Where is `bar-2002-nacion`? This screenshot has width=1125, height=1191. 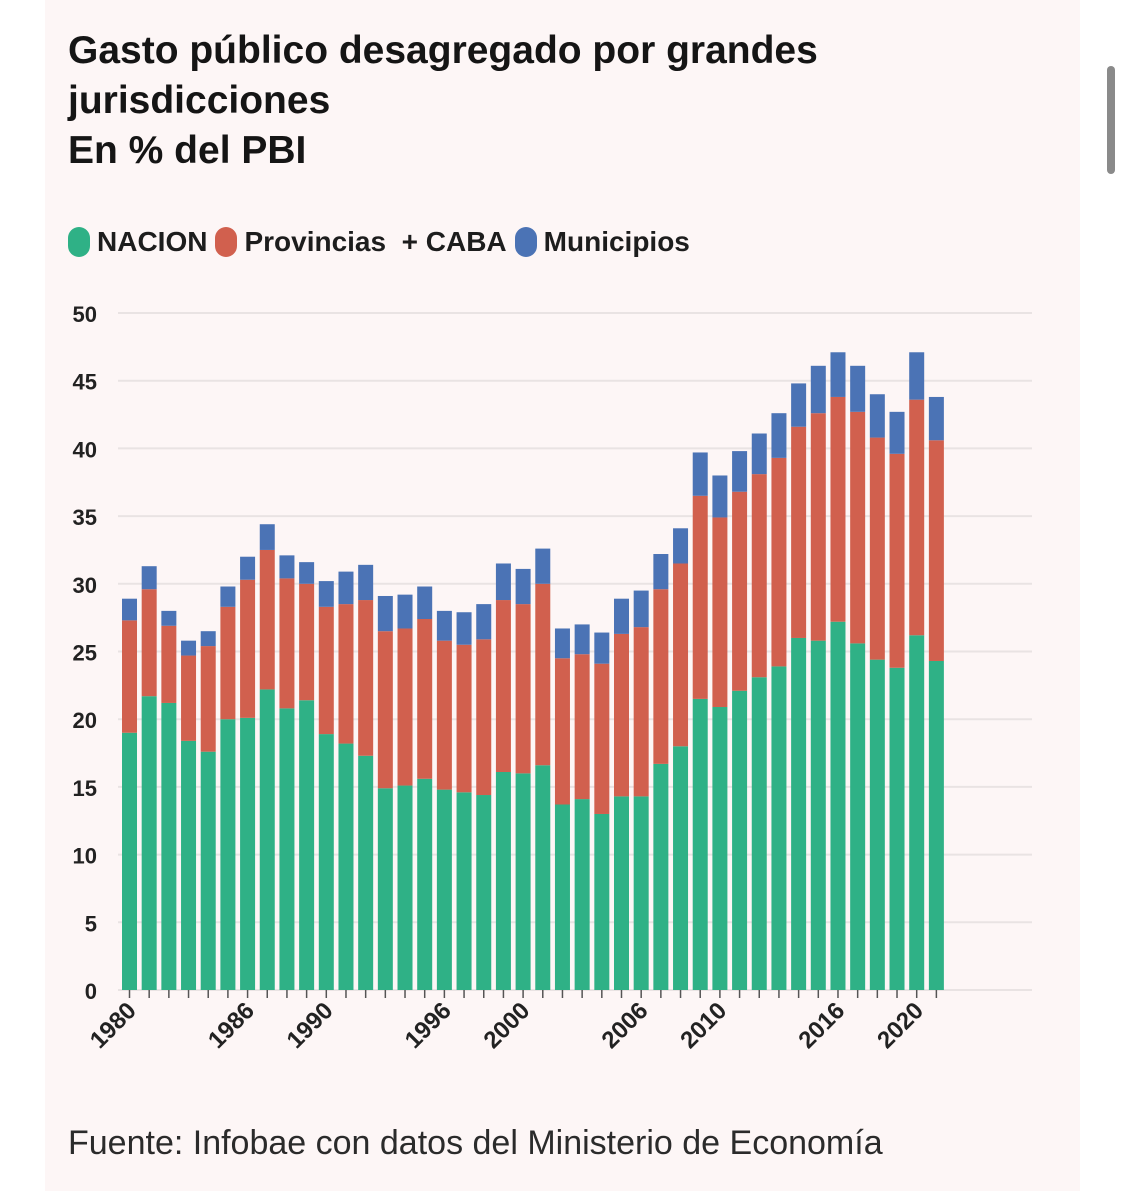
bar-2002-nacion is located at coordinates (562, 897).